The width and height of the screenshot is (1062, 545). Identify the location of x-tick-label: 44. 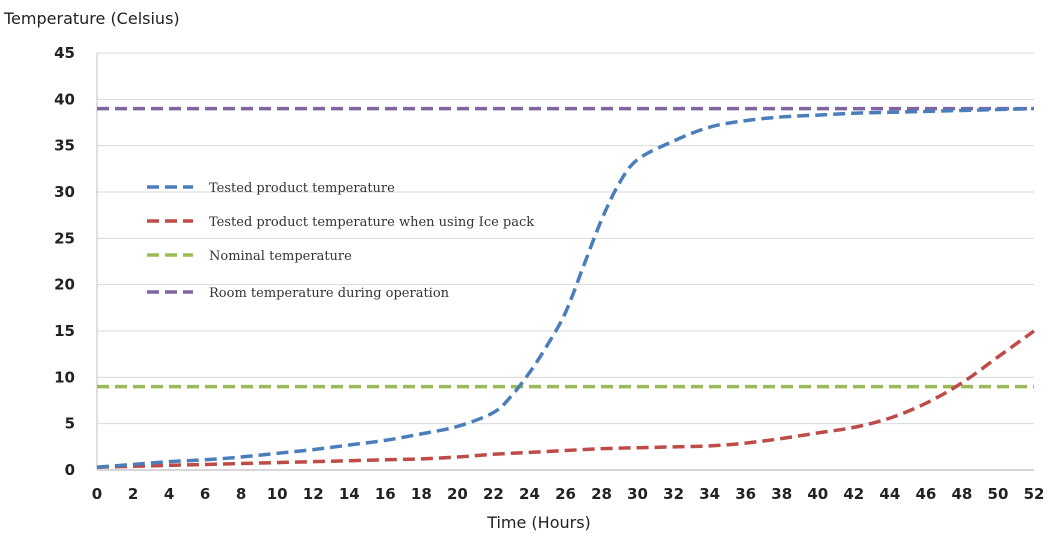
(889, 494).